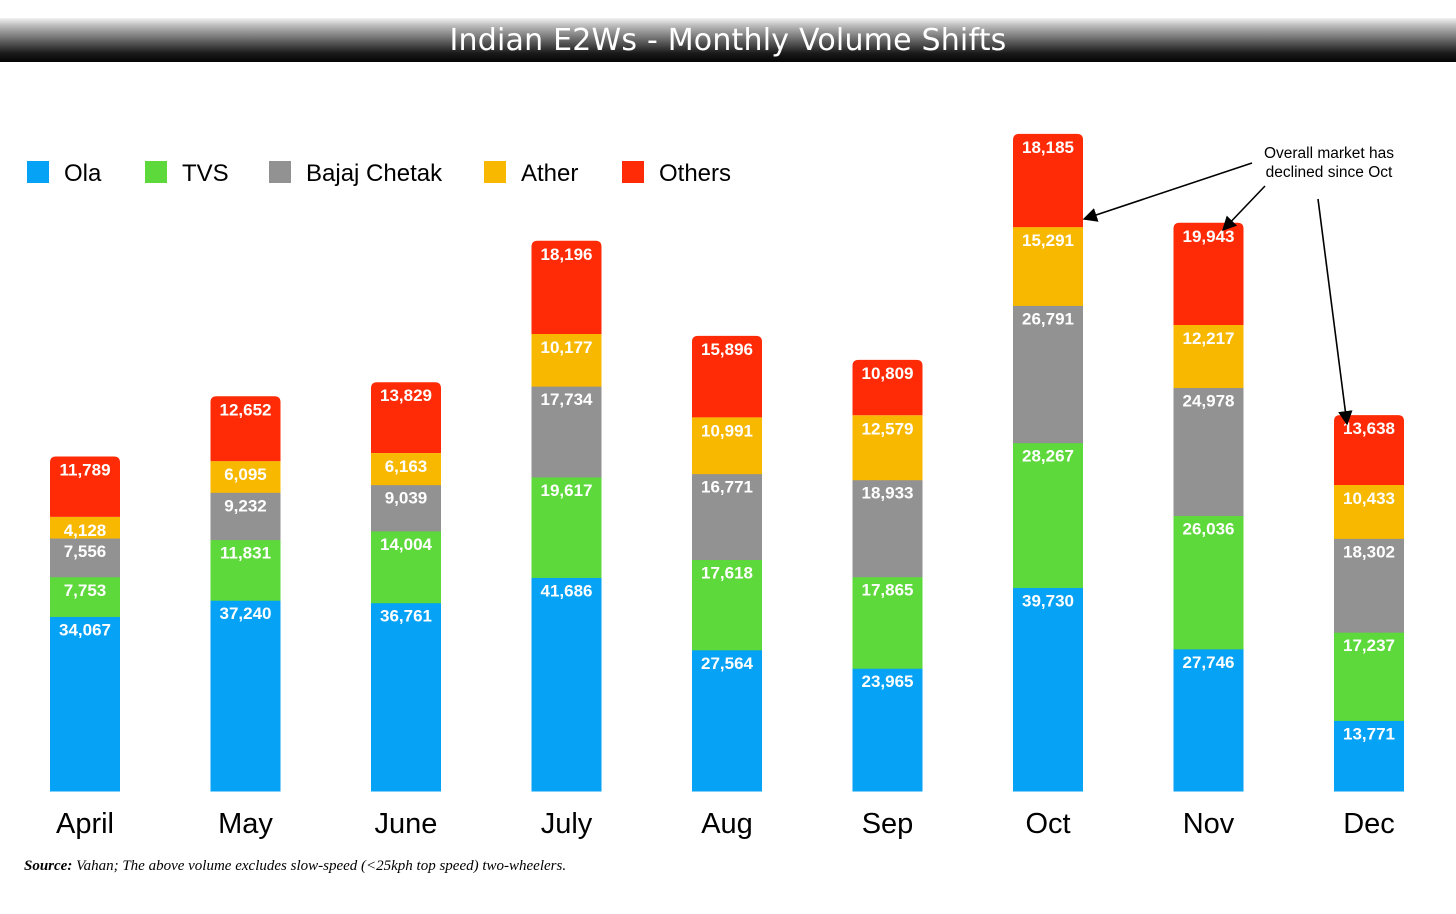  What do you see at coordinates (245, 594) in the screenshot?
I see `bar-may: 37,240 11,831 9,232 6,095 12,652` at bounding box center [245, 594].